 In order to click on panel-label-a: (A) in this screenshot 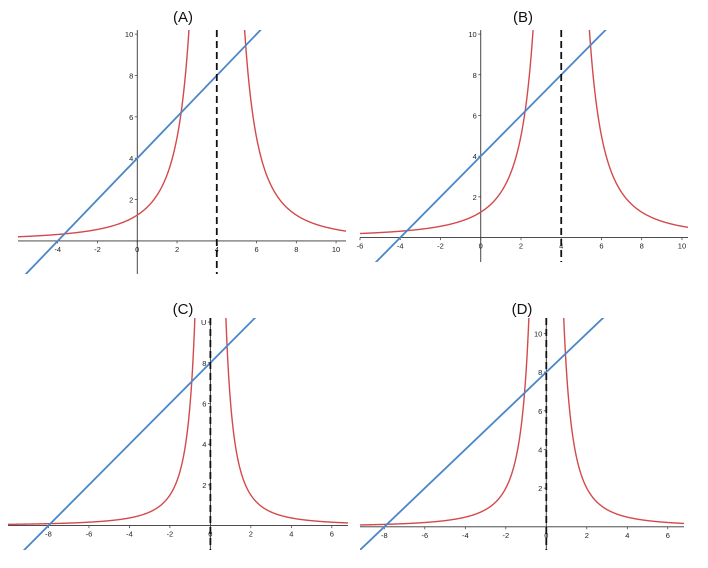, I will do `click(183, 17)`.